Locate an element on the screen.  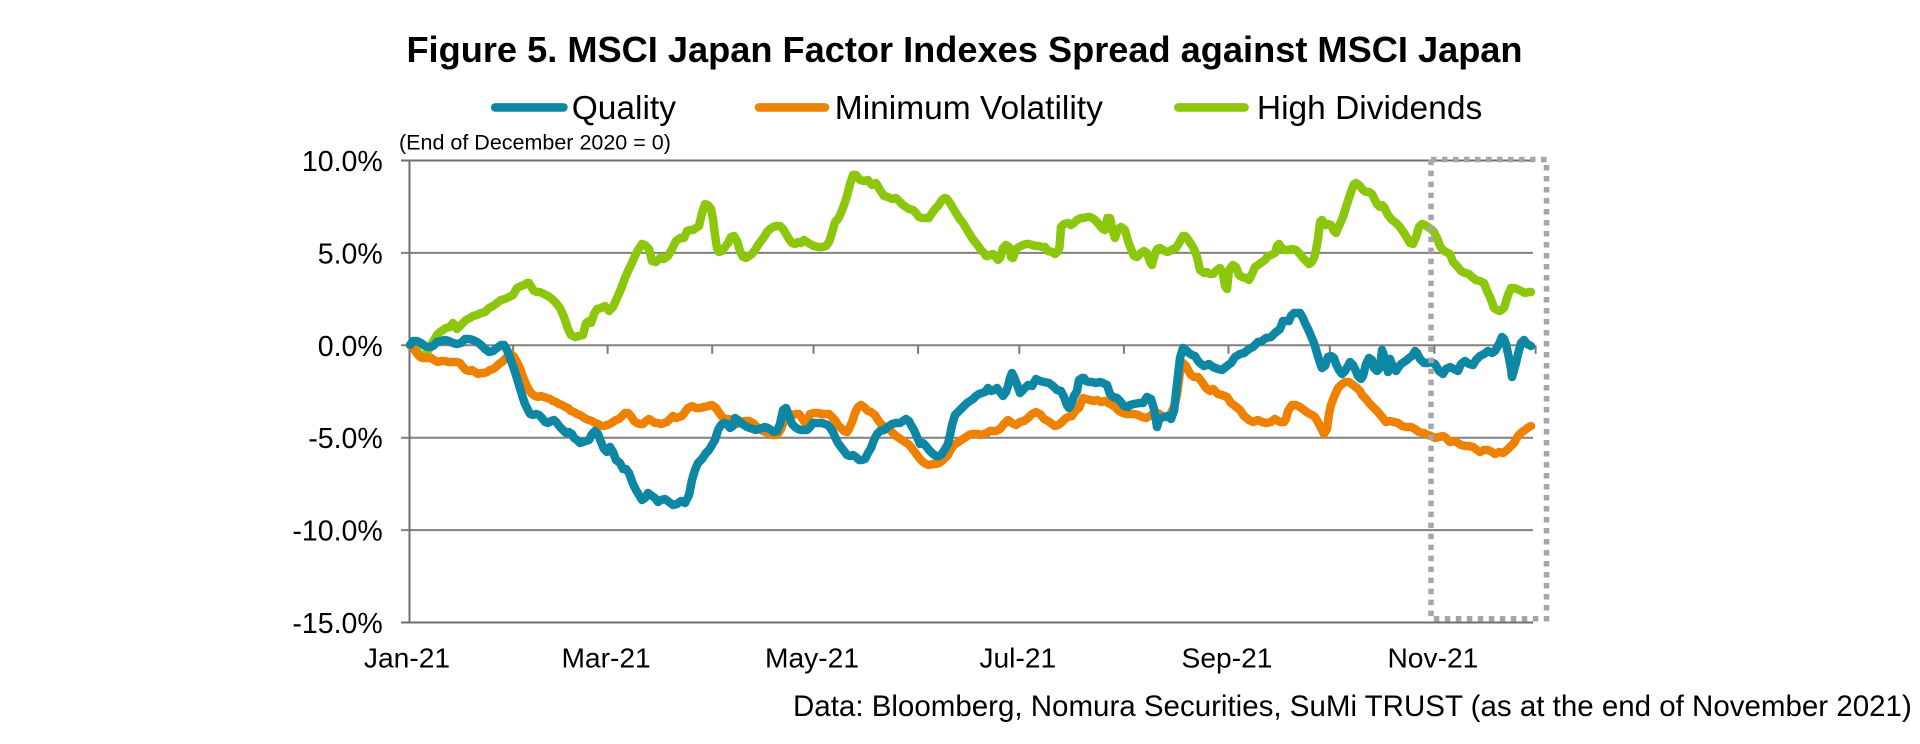
svg-text: -5.0% is located at coordinates (345, 439).